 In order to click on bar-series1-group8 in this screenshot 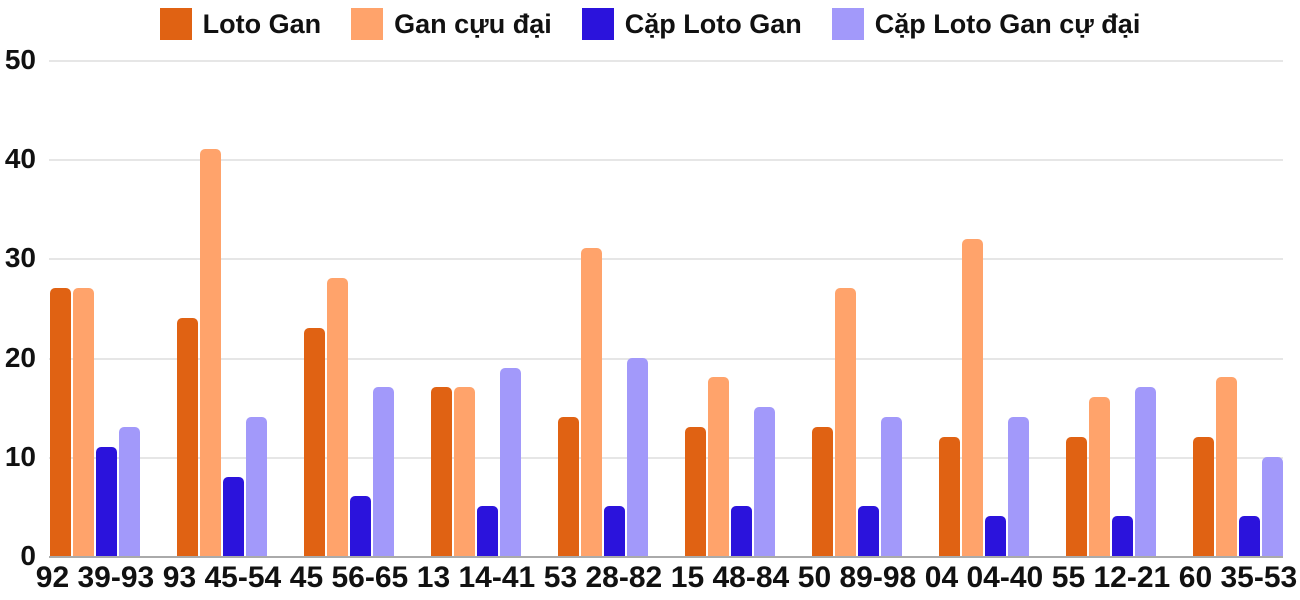, I will do `click(949, 496)`.